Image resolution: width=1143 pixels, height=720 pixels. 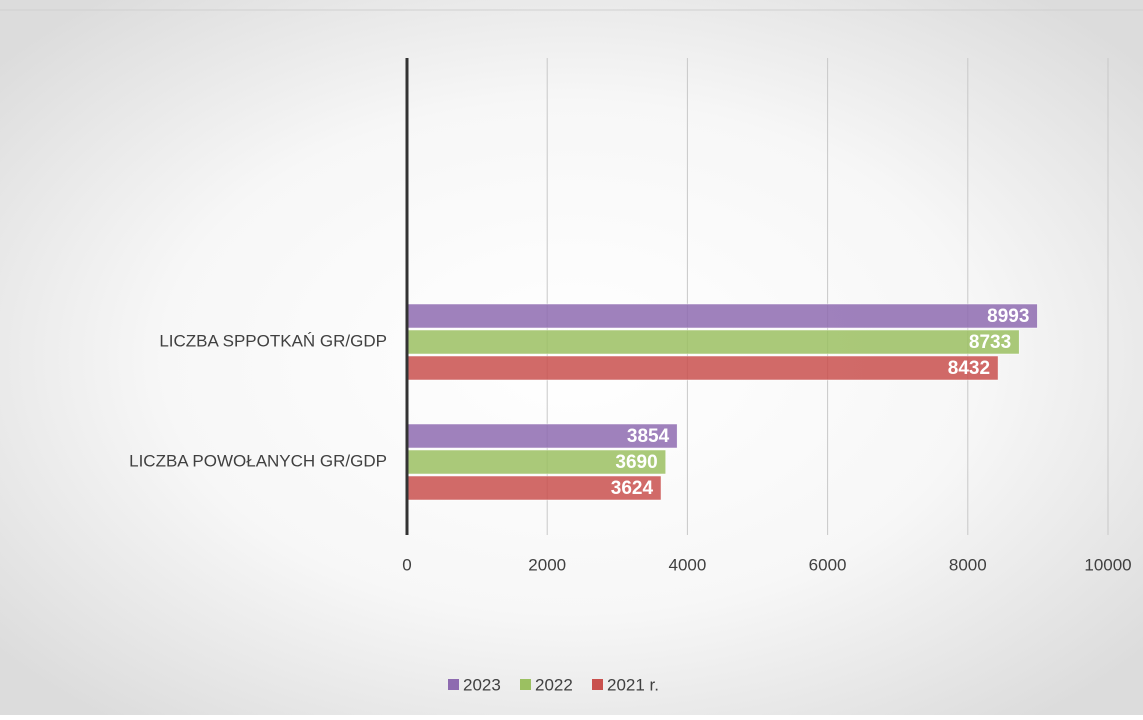 What do you see at coordinates (828, 564) in the screenshot?
I see `x-tick-label: 6000` at bounding box center [828, 564].